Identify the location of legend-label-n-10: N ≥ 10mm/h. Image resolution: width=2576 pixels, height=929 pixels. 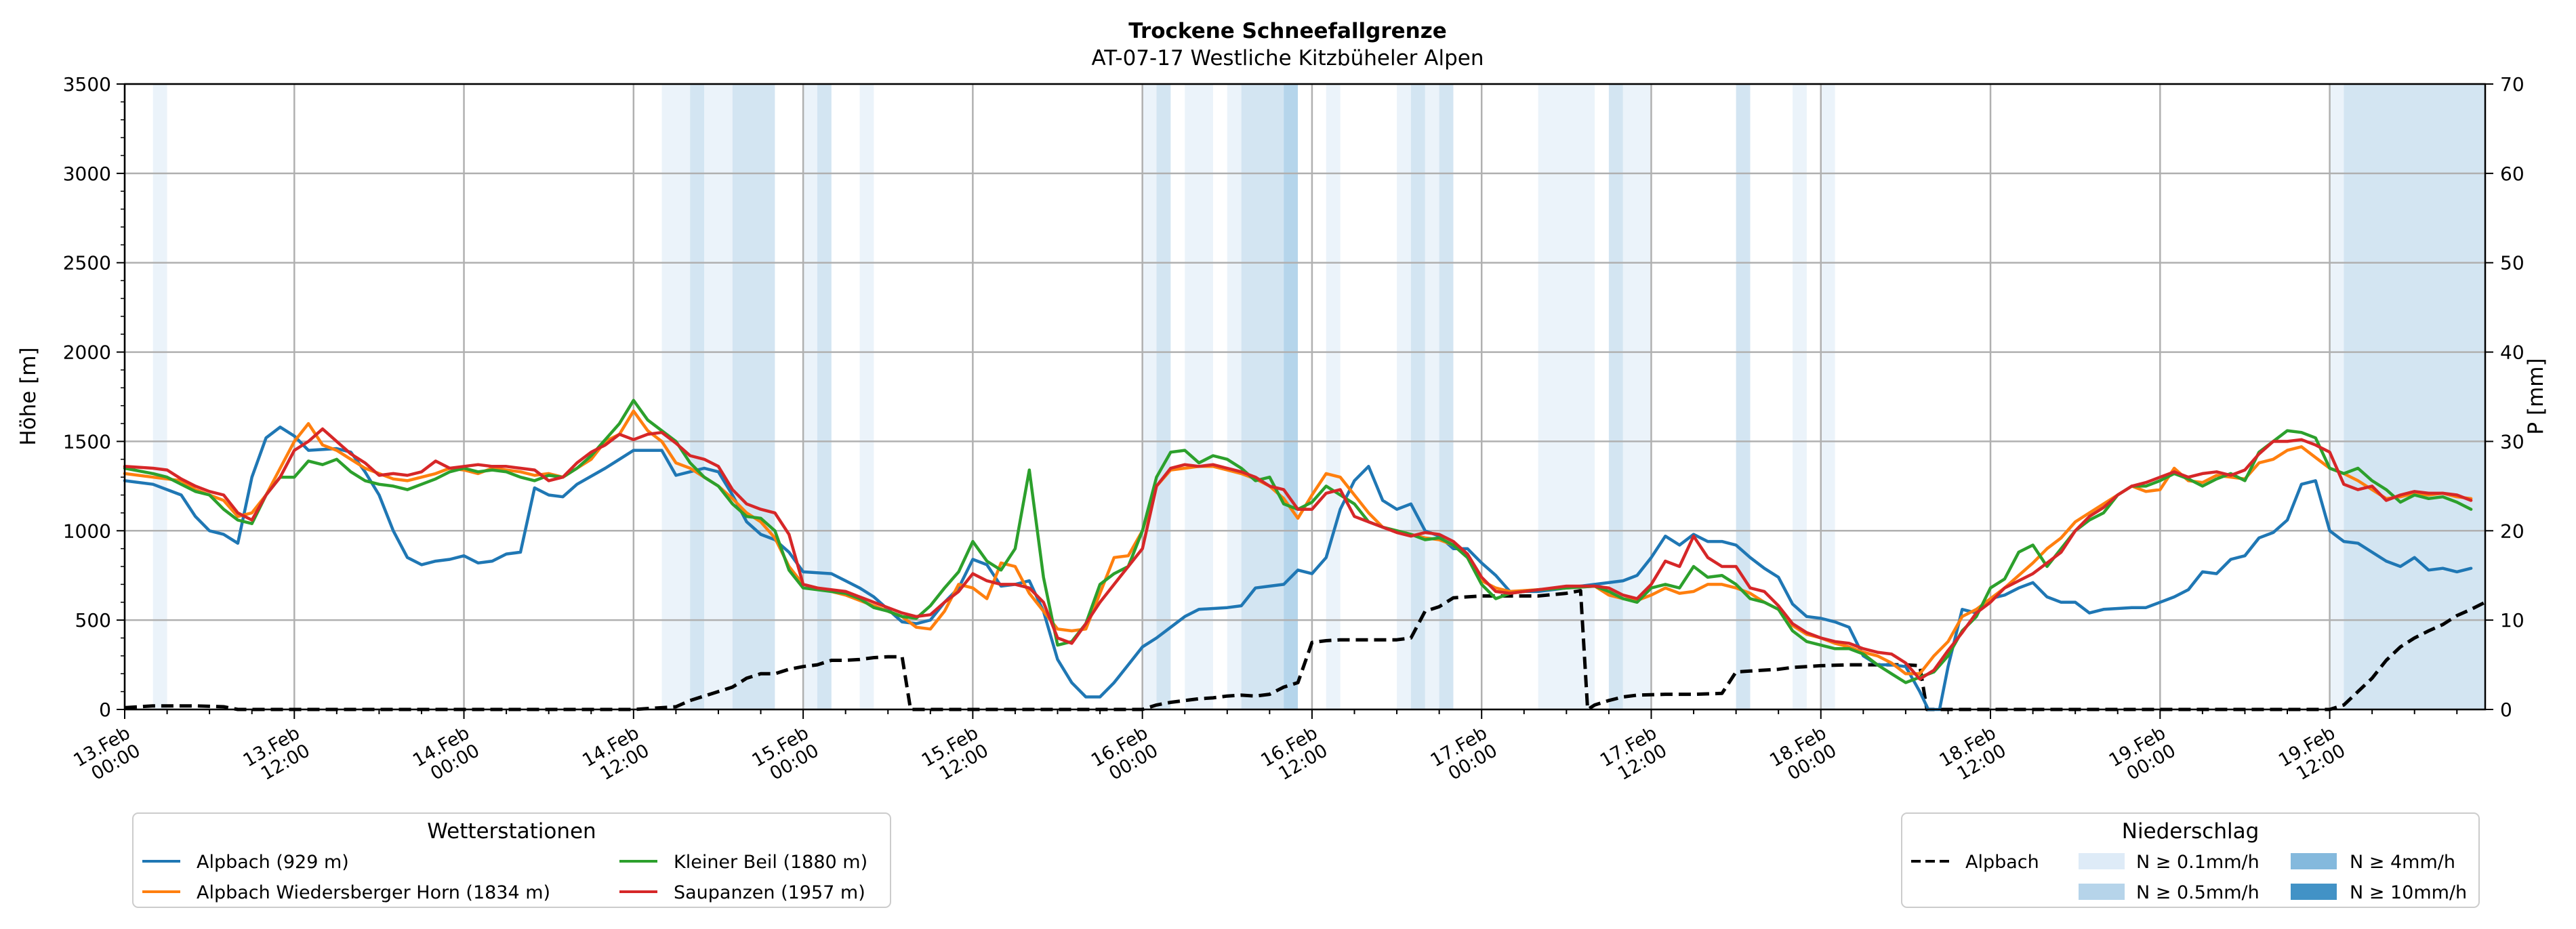
(2409, 892).